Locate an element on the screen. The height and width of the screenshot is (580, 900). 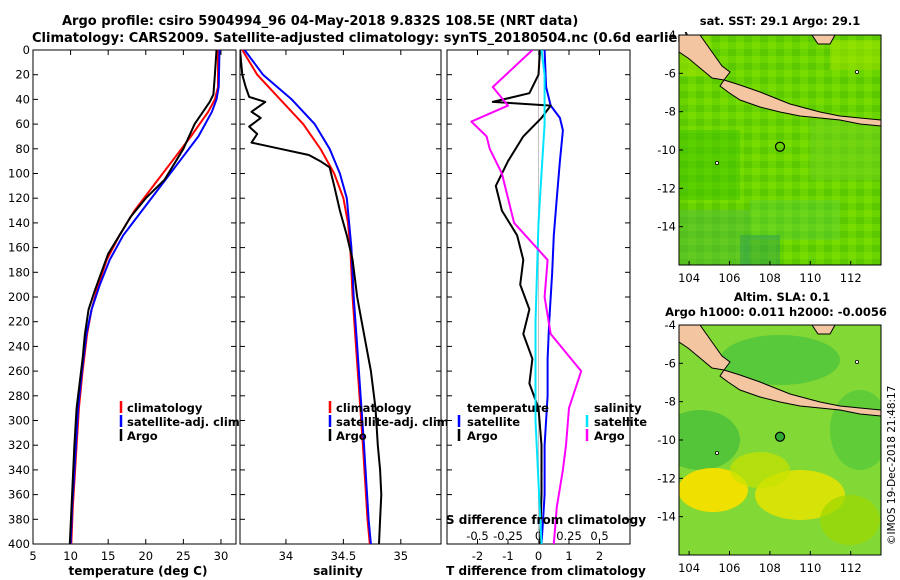
xtick-label: 35 is located at coordinates (400, 556).